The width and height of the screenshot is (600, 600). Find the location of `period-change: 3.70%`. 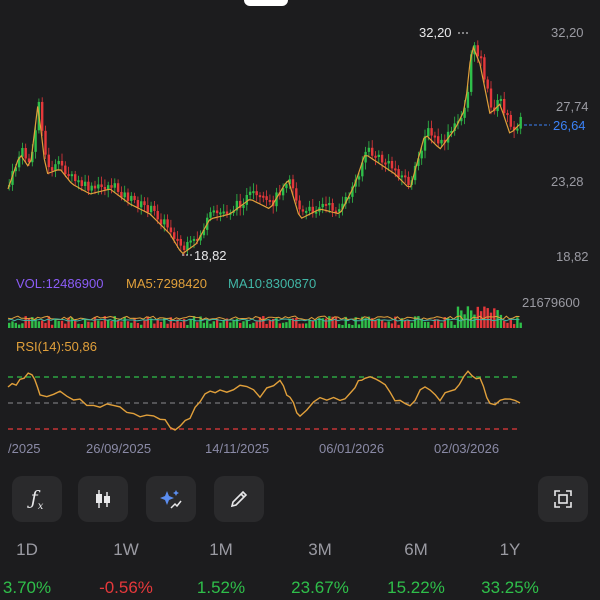

period-change: 3.70% is located at coordinates (27, 587).